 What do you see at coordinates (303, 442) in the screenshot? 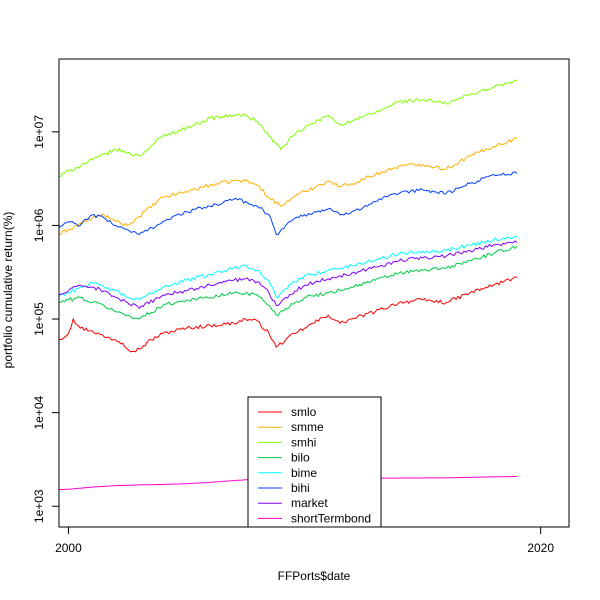
I see `legend-label-smhi: smhi` at bounding box center [303, 442].